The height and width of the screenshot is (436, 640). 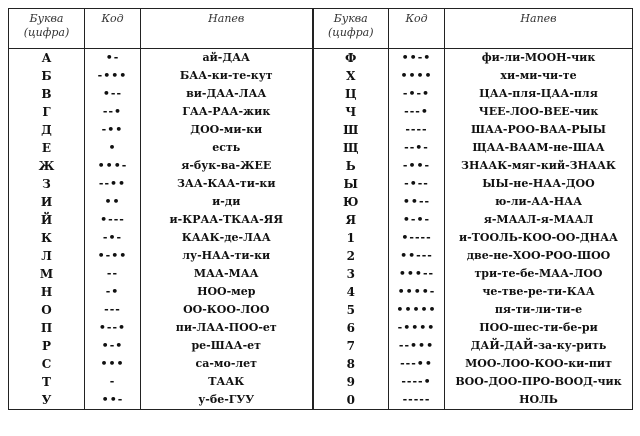 What do you see at coordinates (350, 328) in the screenshot?
I see `cell-letter: 6` at bounding box center [350, 328].